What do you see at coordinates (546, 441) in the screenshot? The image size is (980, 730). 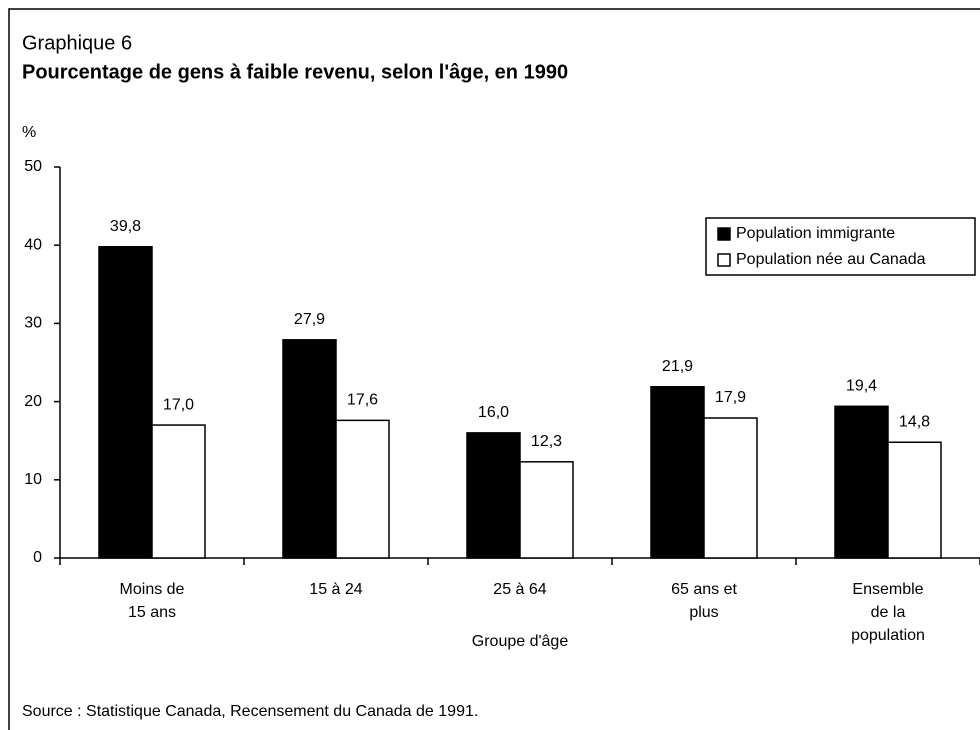 I see `value-label: 12,3` at bounding box center [546, 441].